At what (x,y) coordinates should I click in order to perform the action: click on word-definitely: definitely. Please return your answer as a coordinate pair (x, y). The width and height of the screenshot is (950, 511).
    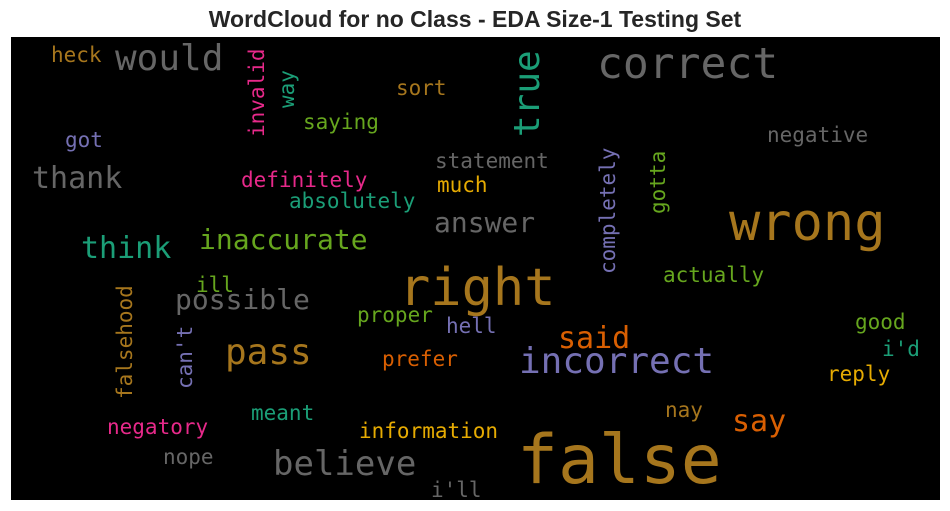
    Looking at the image, I should click on (304, 180).